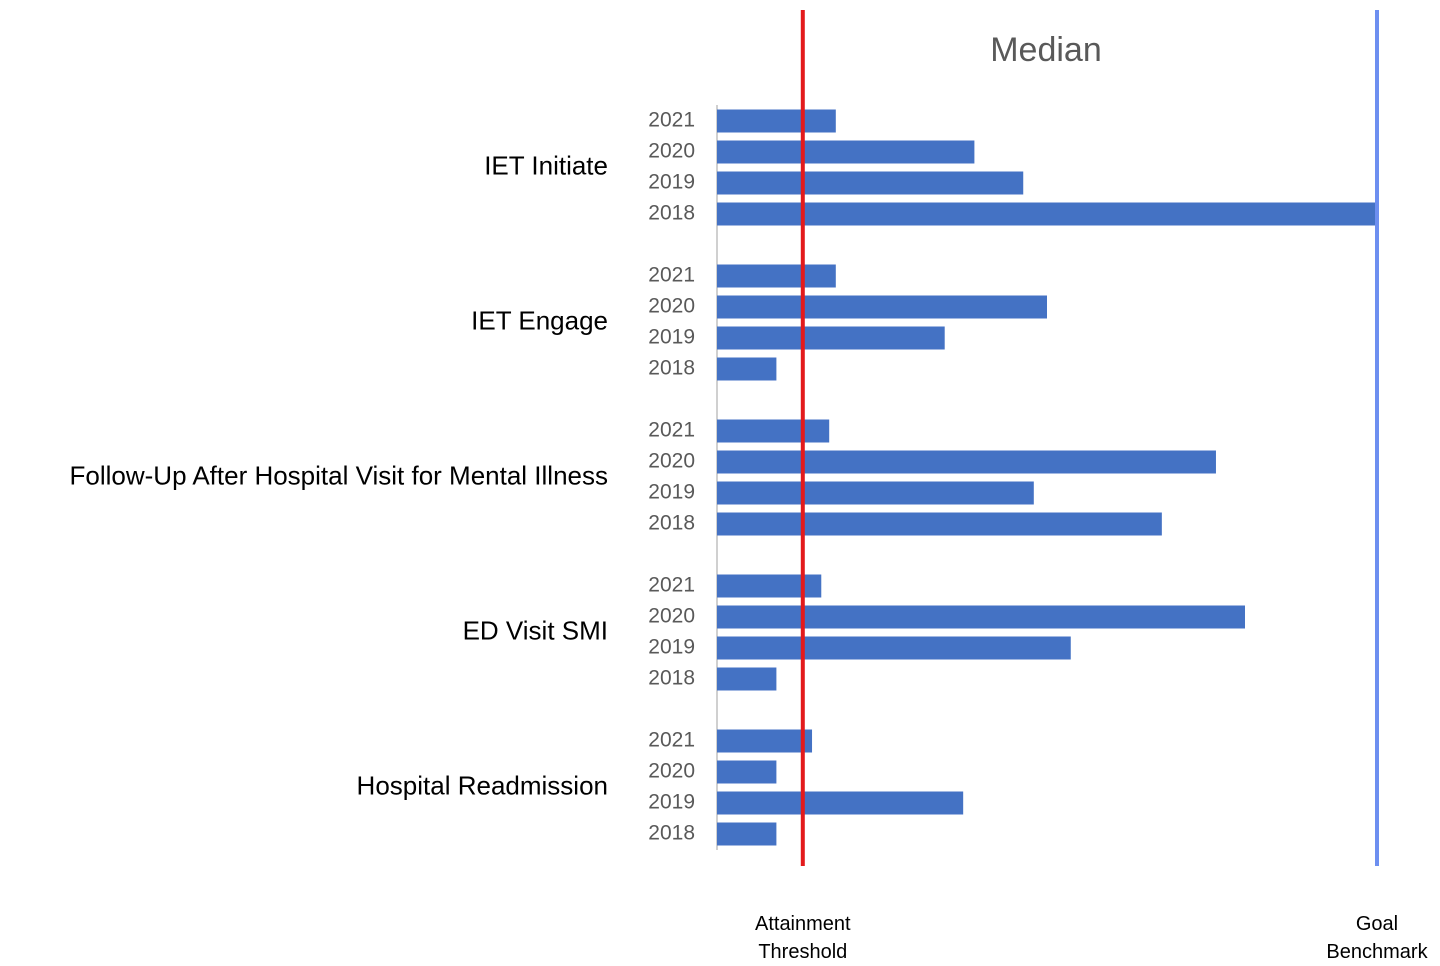  What do you see at coordinates (802, 938) in the screenshot?
I see `reference-label: Attainment Threshold` at bounding box center [802, 938].